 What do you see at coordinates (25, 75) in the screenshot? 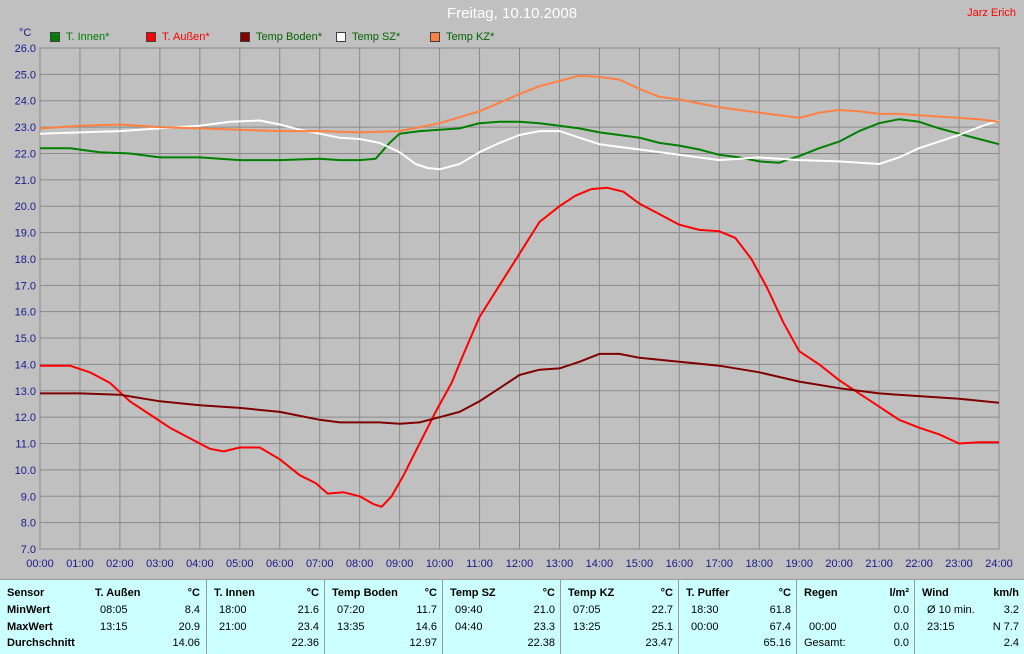
I see `y-tick-label: 25.0` at bounding box center [25, 75].